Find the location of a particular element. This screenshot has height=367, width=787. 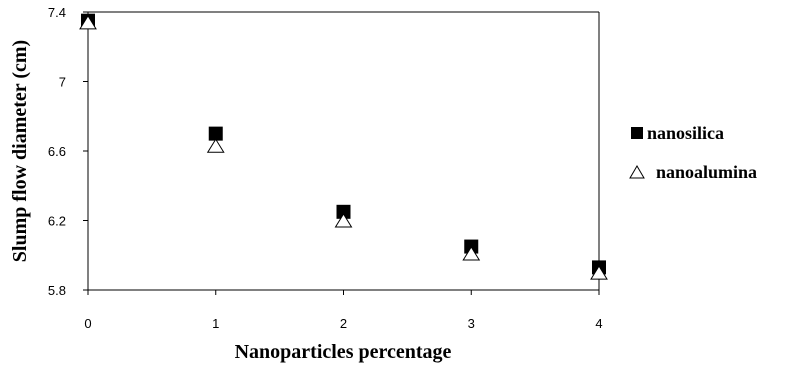

x-tick-label: 2 is located at coordinates (343, 323).